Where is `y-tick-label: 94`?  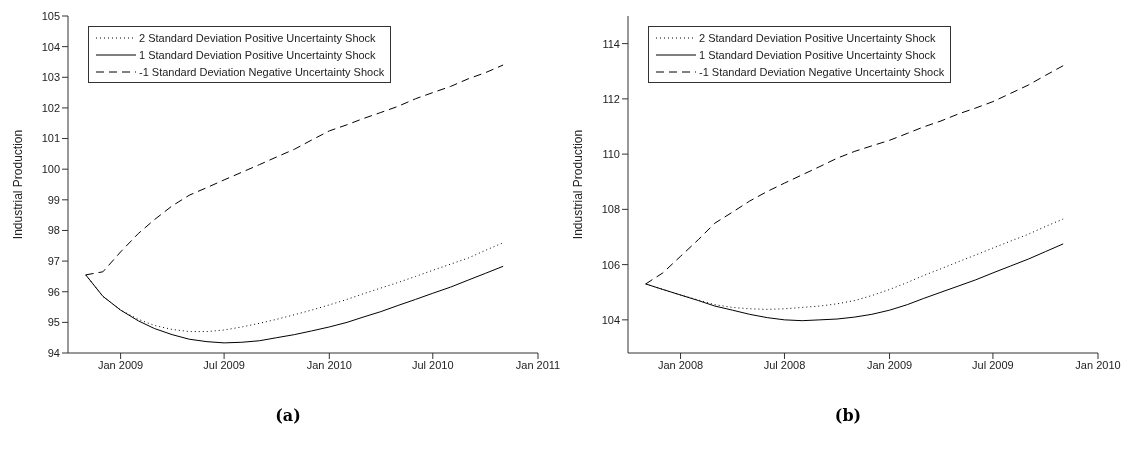
y-tick-label: 94 is located at coordinates (53, 352).